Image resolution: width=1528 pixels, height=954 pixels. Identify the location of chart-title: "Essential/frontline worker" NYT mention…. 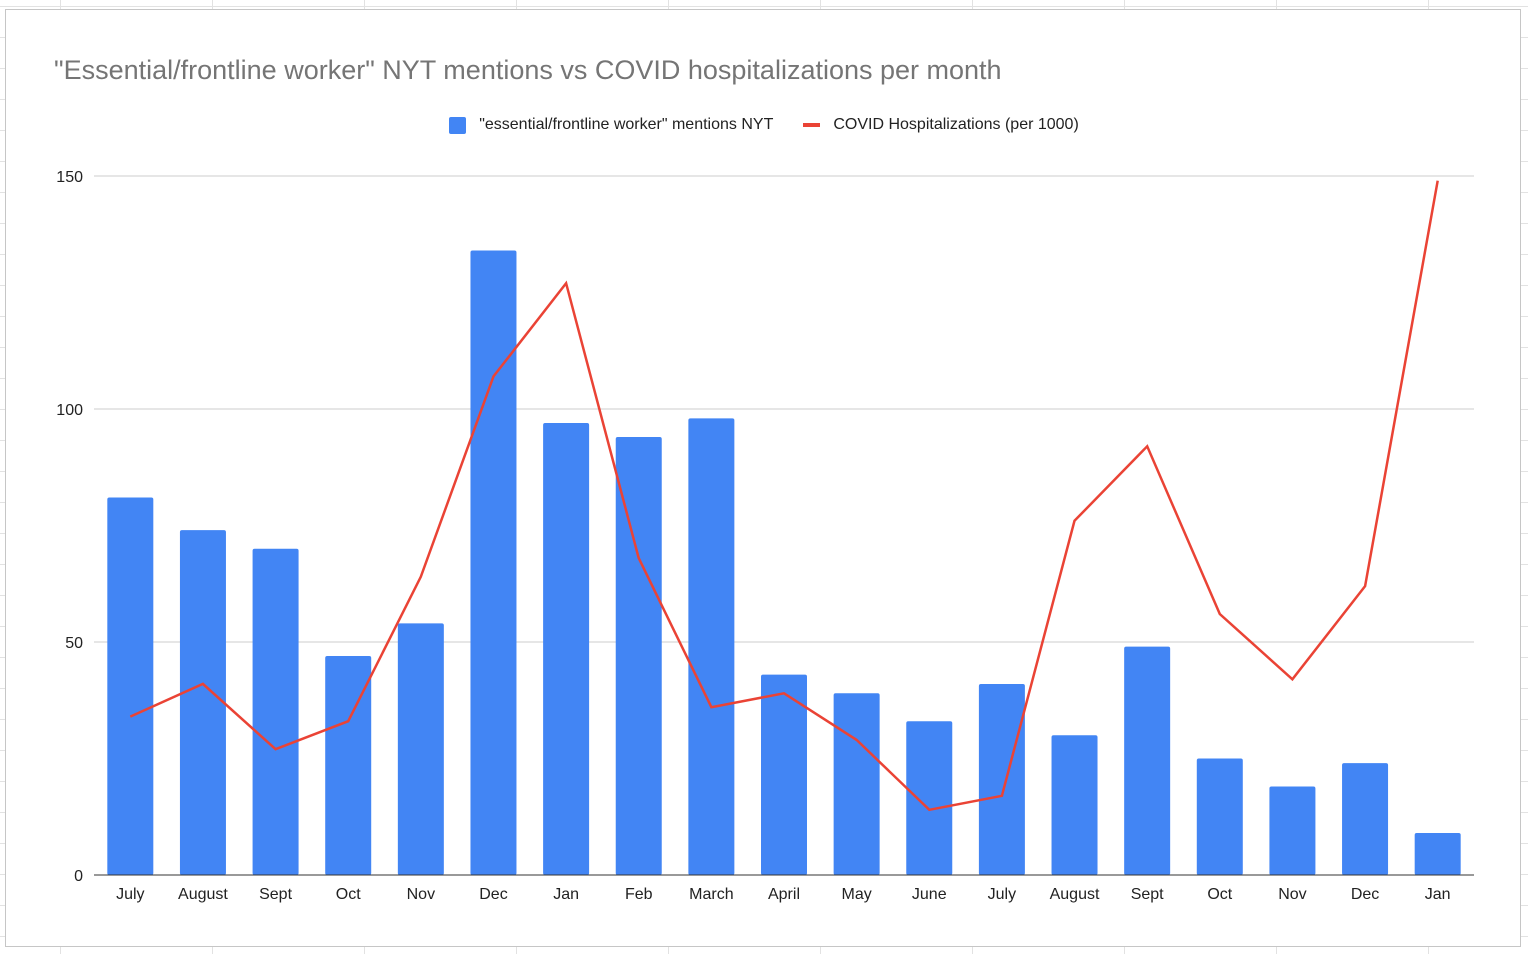
(528, 70).